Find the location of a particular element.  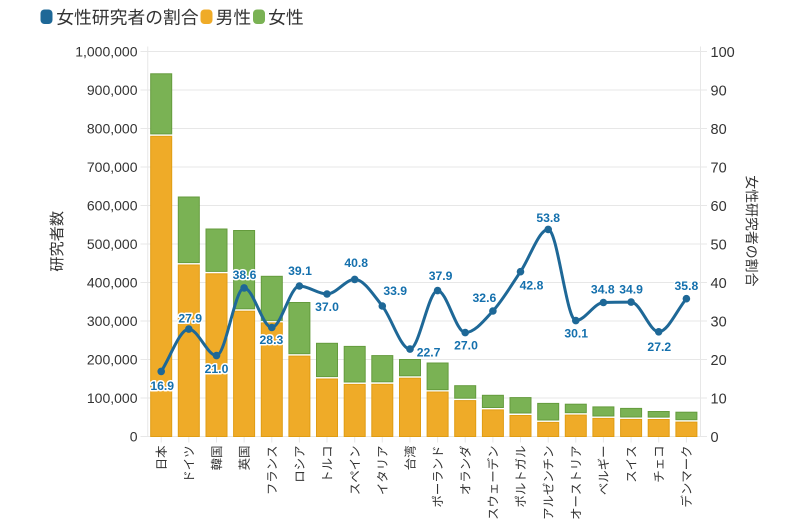

svg-text: 40 is located at coordinates (719, 284).